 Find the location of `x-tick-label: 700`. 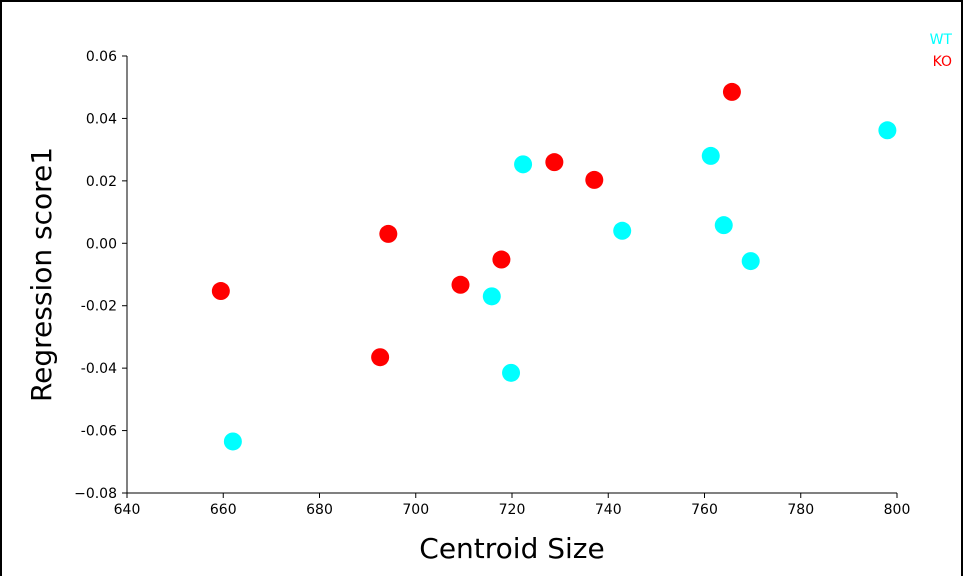

x-tick-label: 700 is located at coordinates (415, 510).